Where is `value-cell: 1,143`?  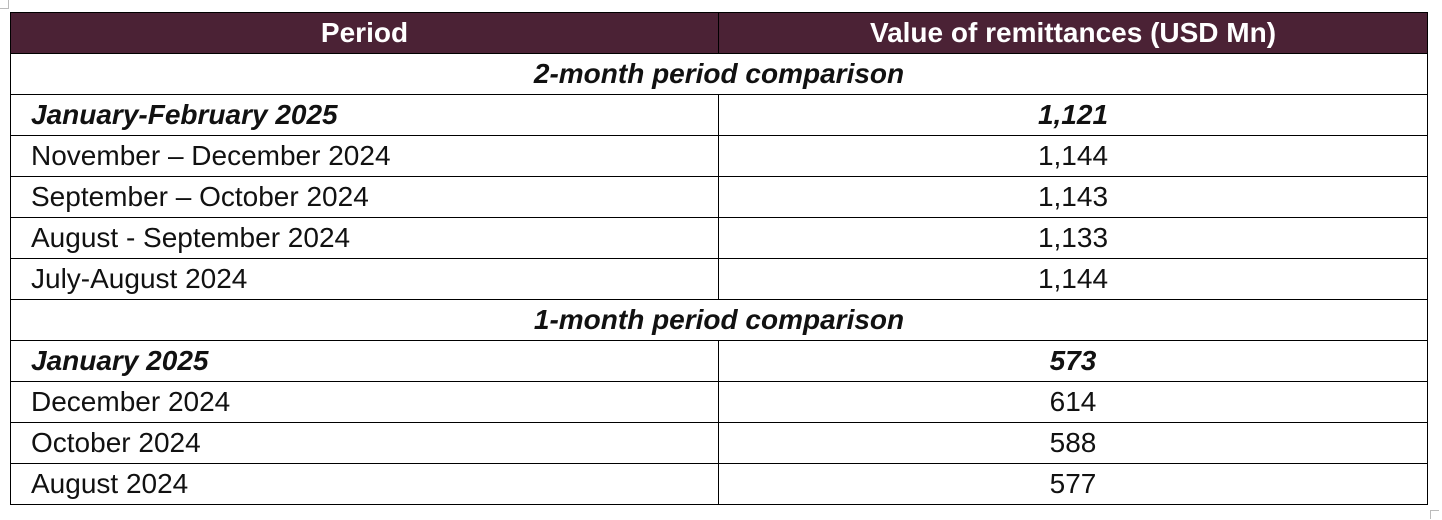
value-cell: 1,143 is located at coordinates (1073, 197).